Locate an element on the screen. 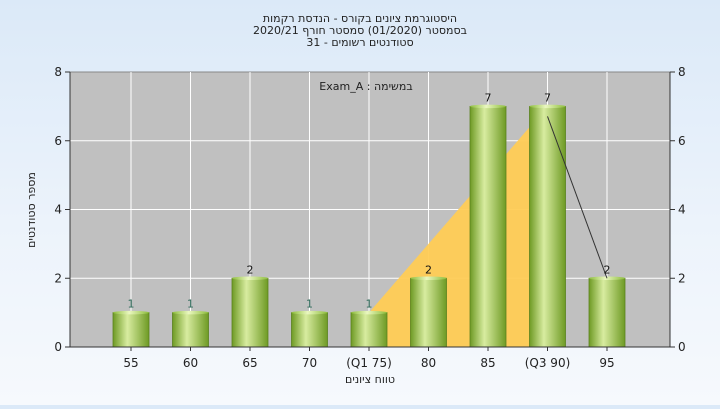 This screenshot has height=409, width=720. x-axis-label: טווח ציונים is located at coordinates (370, 379).